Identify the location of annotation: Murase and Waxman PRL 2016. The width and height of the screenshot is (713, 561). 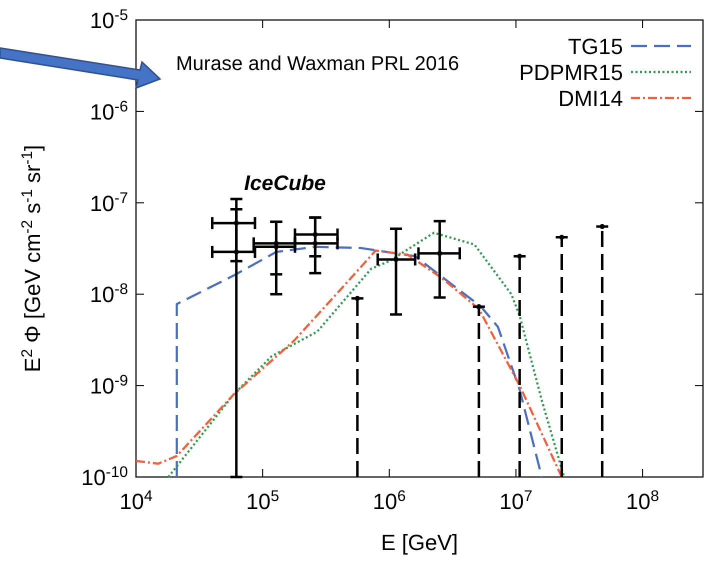
(318, 64).